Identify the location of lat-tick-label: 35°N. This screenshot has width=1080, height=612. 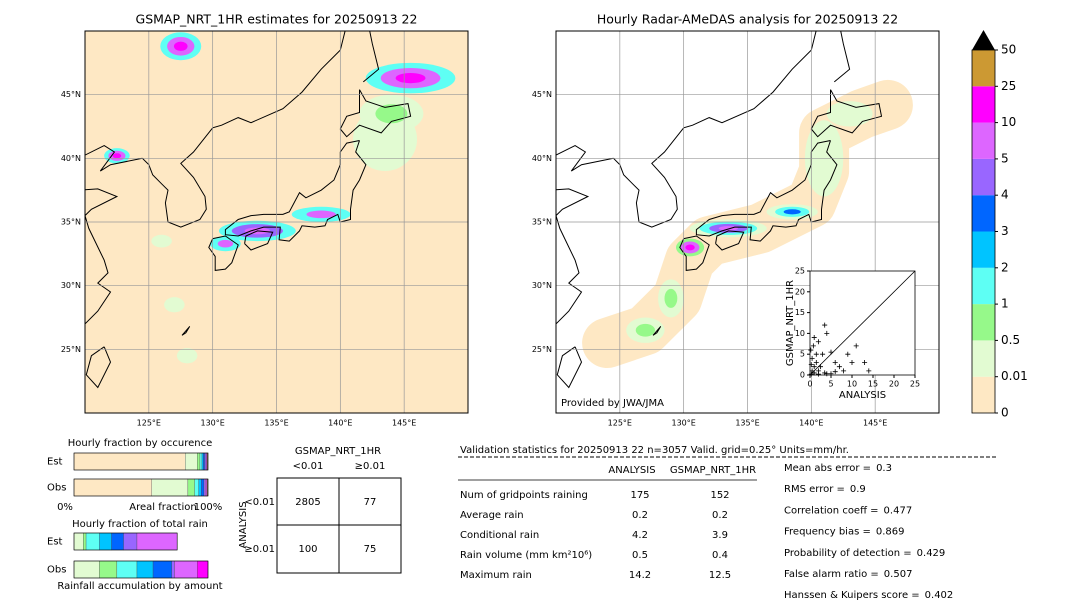
(542, 222).